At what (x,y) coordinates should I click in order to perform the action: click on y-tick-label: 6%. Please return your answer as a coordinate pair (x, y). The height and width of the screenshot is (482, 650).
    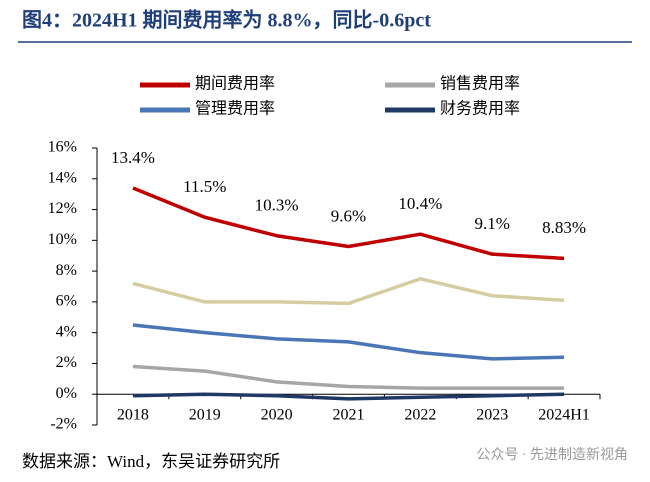
    Looking at the image, I should click on (66, 301).